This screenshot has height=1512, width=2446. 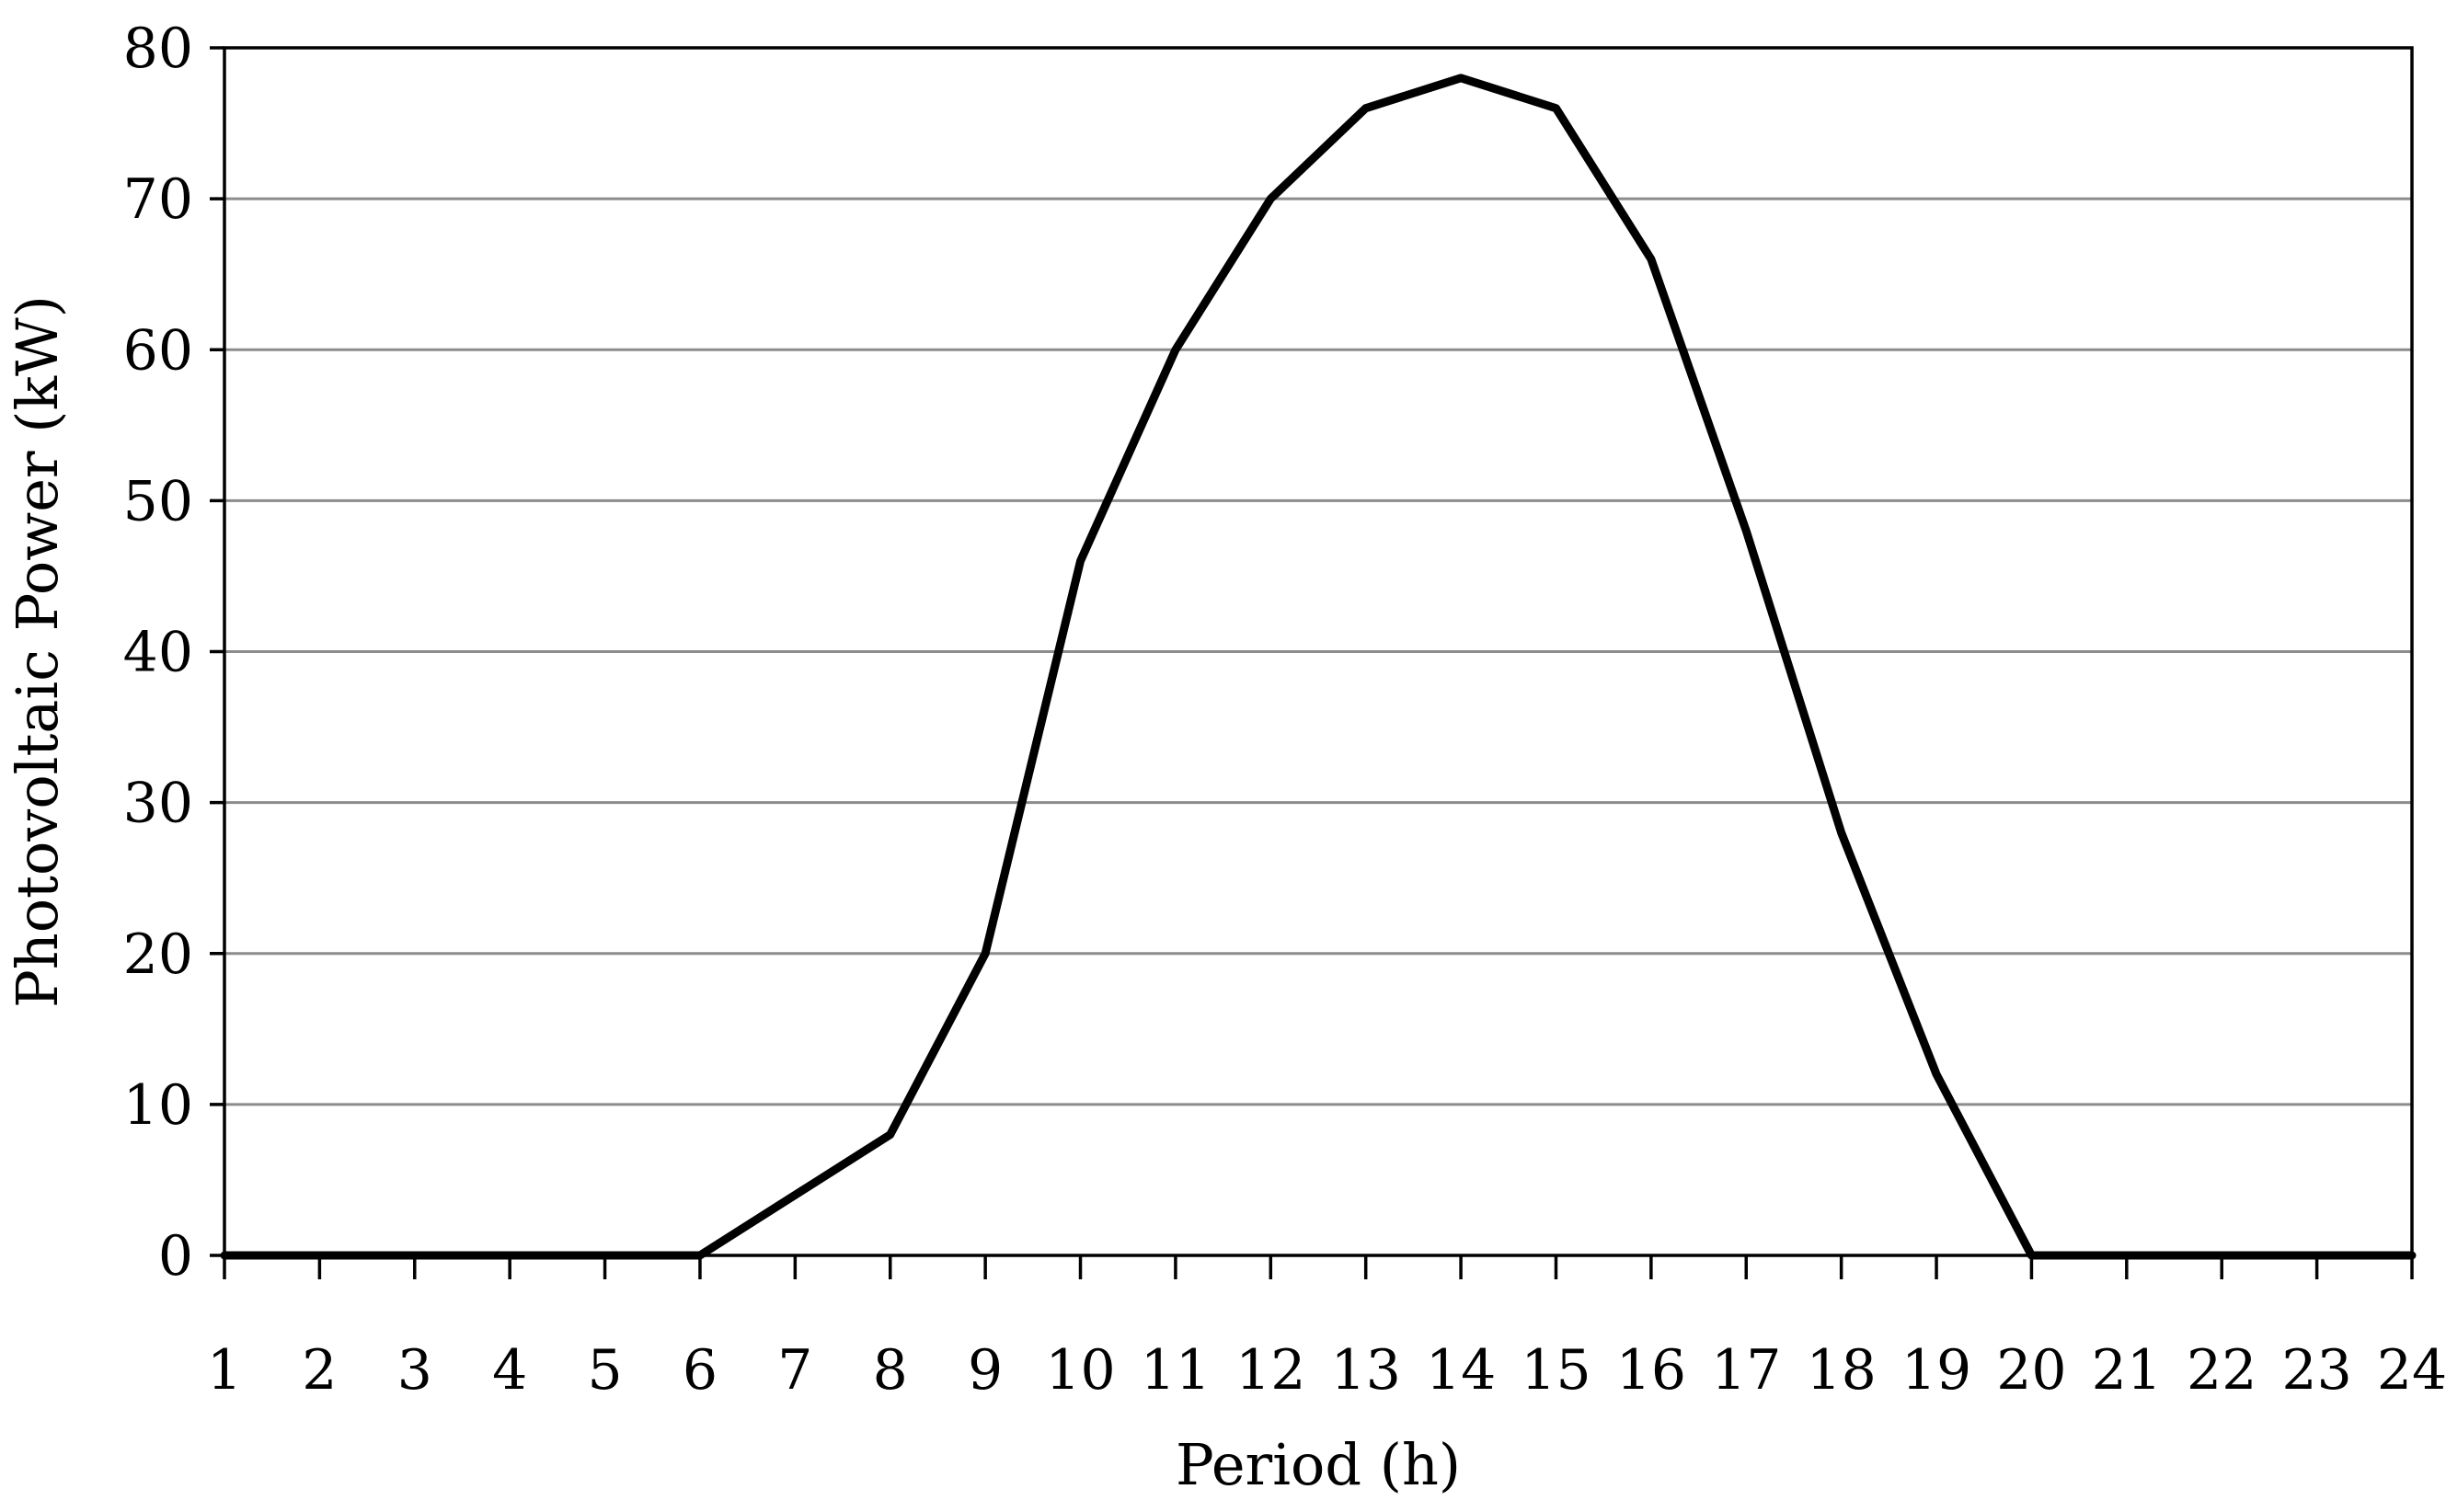 What do you see at coordinates (158, 350) in the screenshot?
I see `y-tick-label: 60` at bounding box center [158, 350].